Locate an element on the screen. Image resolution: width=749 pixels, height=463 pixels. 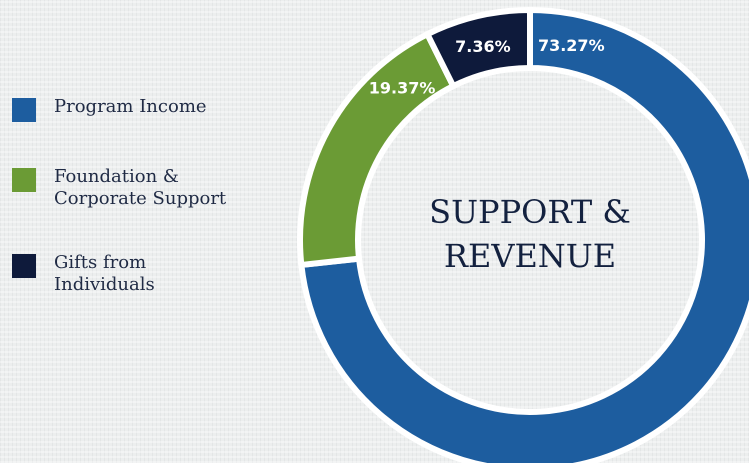
legend-label: Foundation & Corporate Support is located at coordinates (140, 187).